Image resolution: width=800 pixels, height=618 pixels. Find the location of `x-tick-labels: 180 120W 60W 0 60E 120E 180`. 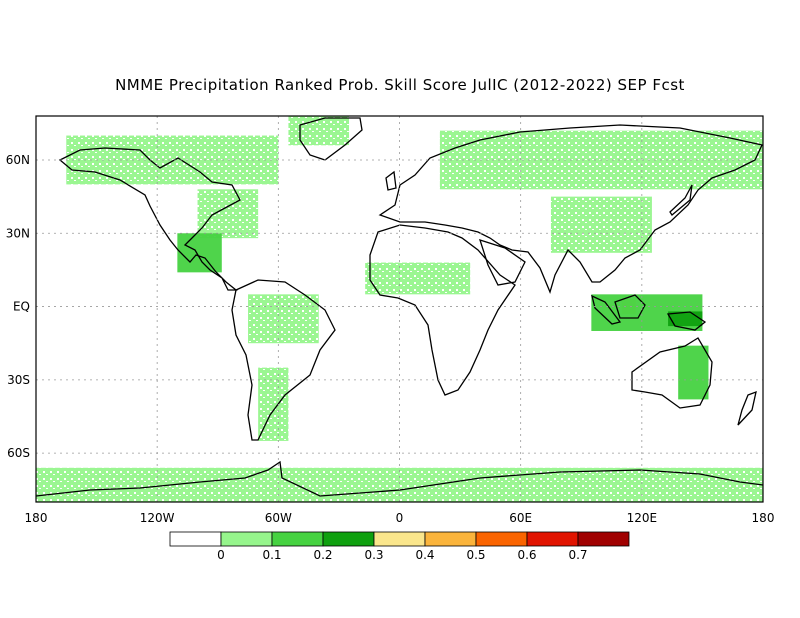

x-tick-labels: 180 120W 60W 0 60E 120E 180 is located at coordinates (400, 518).